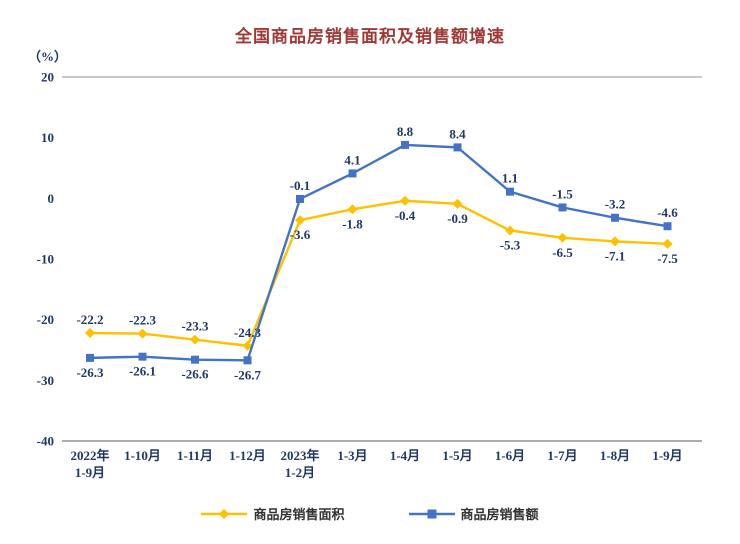 This screenshot has width=740, height=544. Describe the element at coordinates (45, 319) in the screenshot. I see `y-tick-label: -20` at that location.